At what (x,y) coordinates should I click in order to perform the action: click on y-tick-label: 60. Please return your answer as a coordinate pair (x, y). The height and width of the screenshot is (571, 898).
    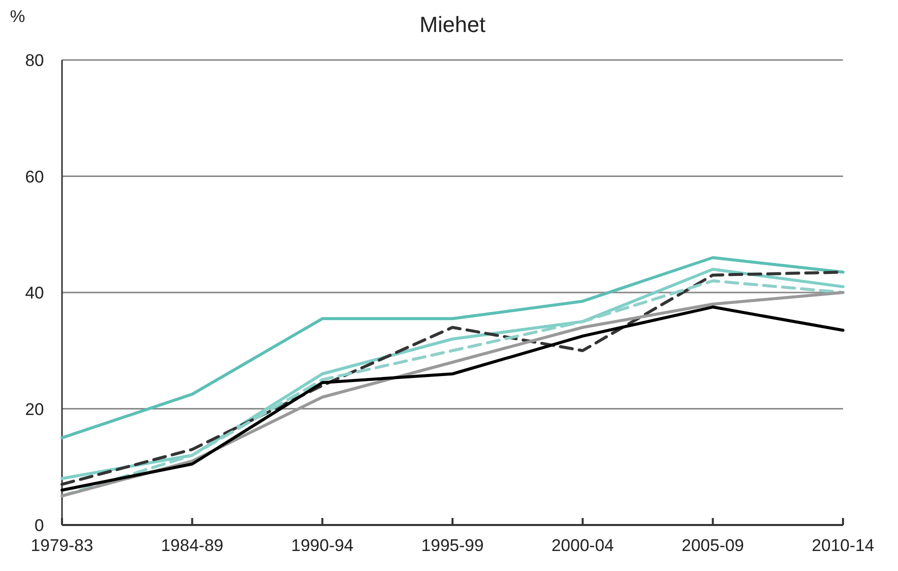
    Looking at the image, I should click on (34, 176).